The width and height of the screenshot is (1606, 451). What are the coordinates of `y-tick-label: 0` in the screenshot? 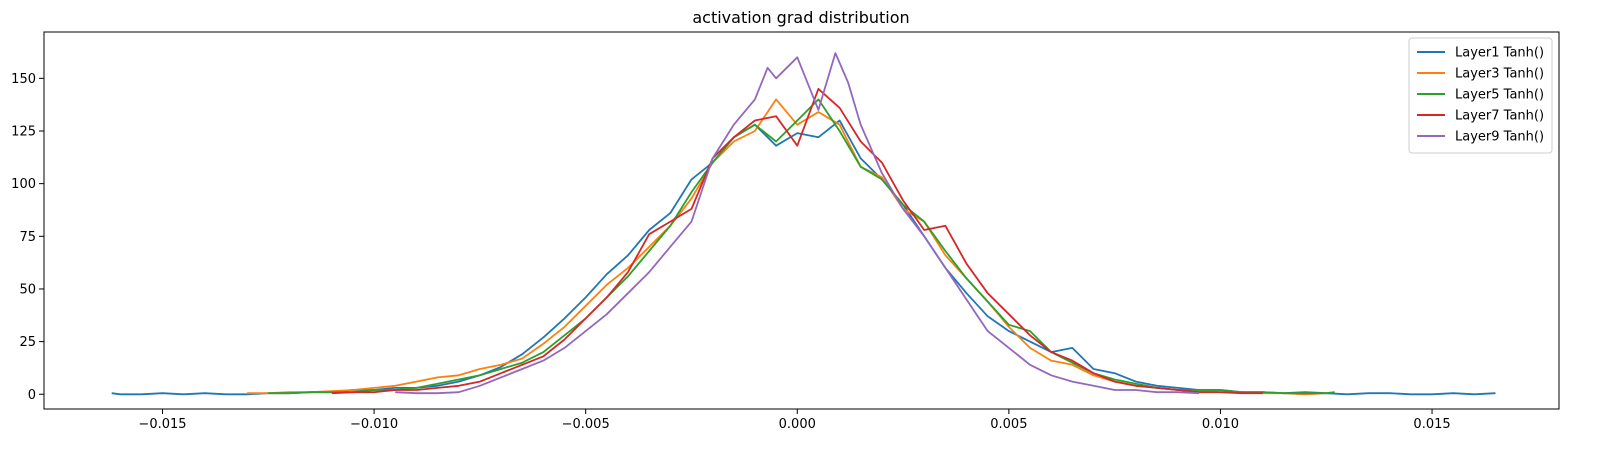 It's located at (32, 395).